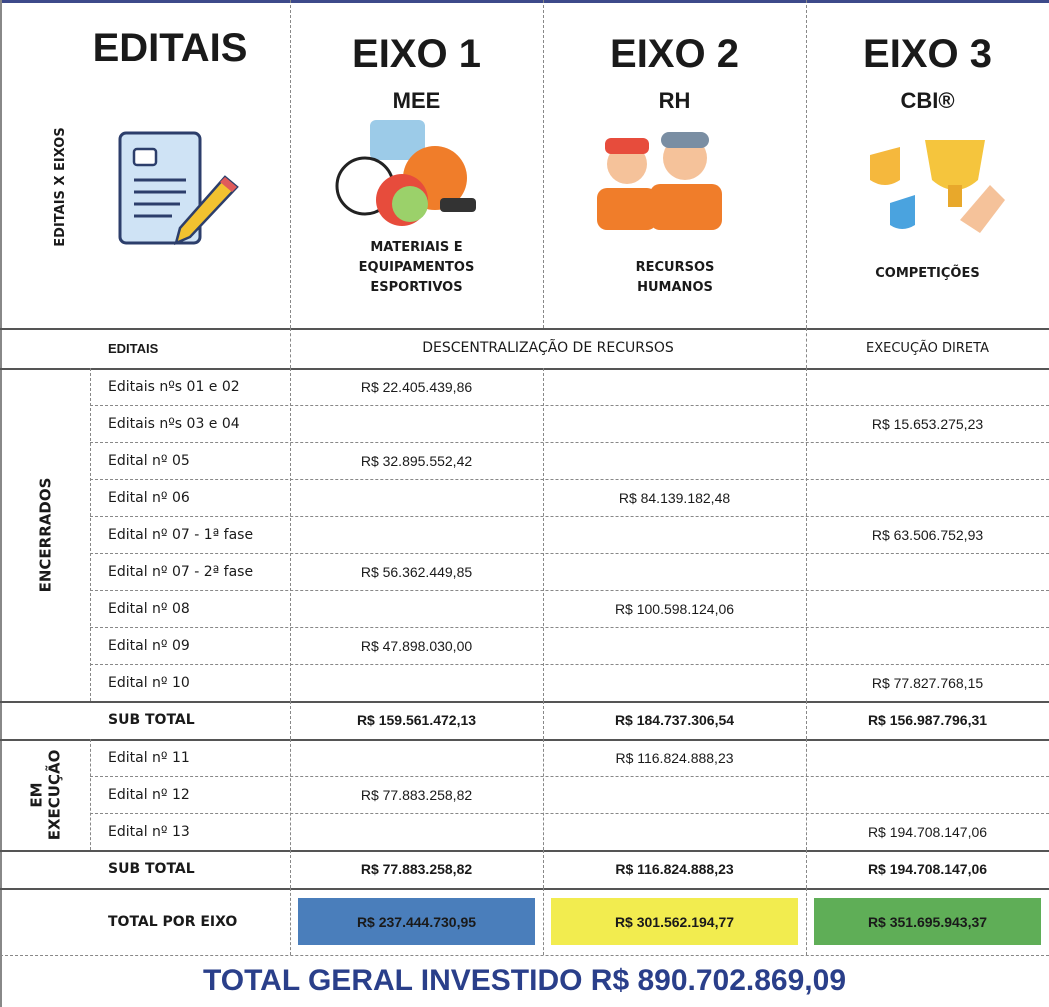 This screenshot has height=1007, width=1049. I want to click on row-label: Editais nºs 03 e 04, so click(174, 423).